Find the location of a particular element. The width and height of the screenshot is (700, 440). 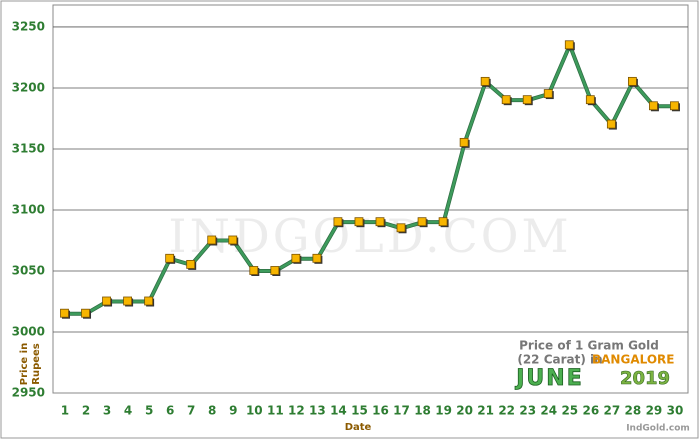

x-tick-label: 10 is located at coordinates (254, 411).